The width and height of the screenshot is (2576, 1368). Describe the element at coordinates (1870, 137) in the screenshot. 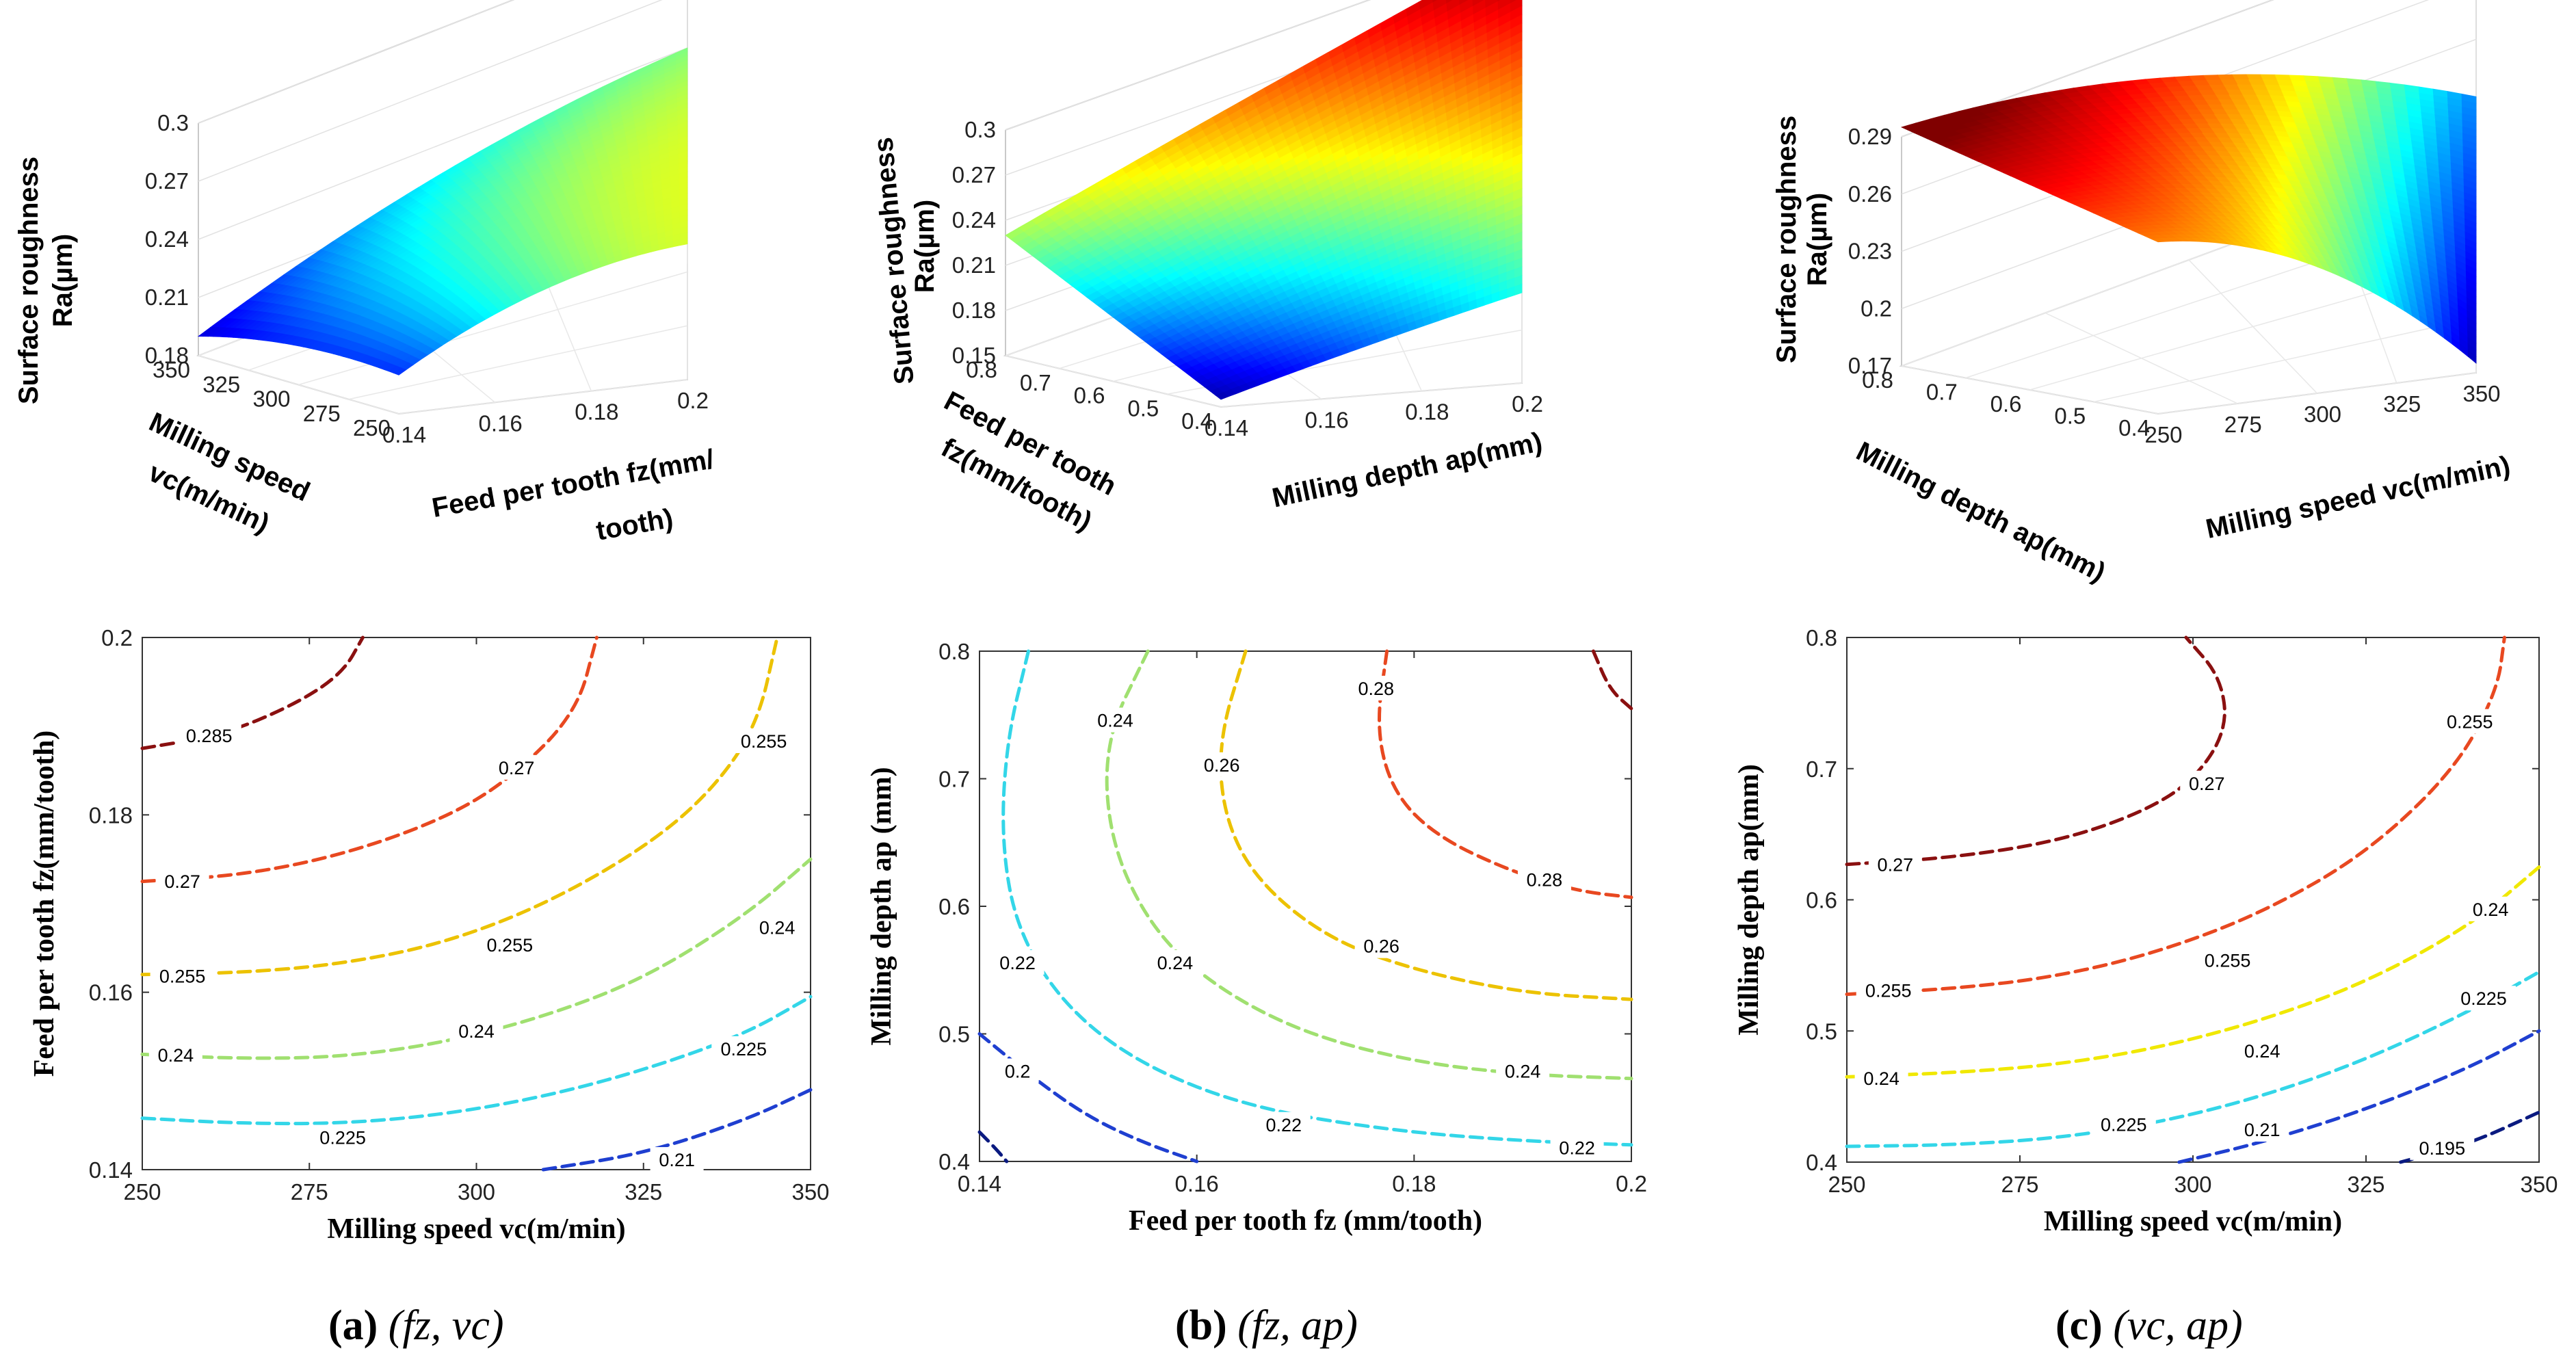

I see `z-tick-label: 0.29` at that location.